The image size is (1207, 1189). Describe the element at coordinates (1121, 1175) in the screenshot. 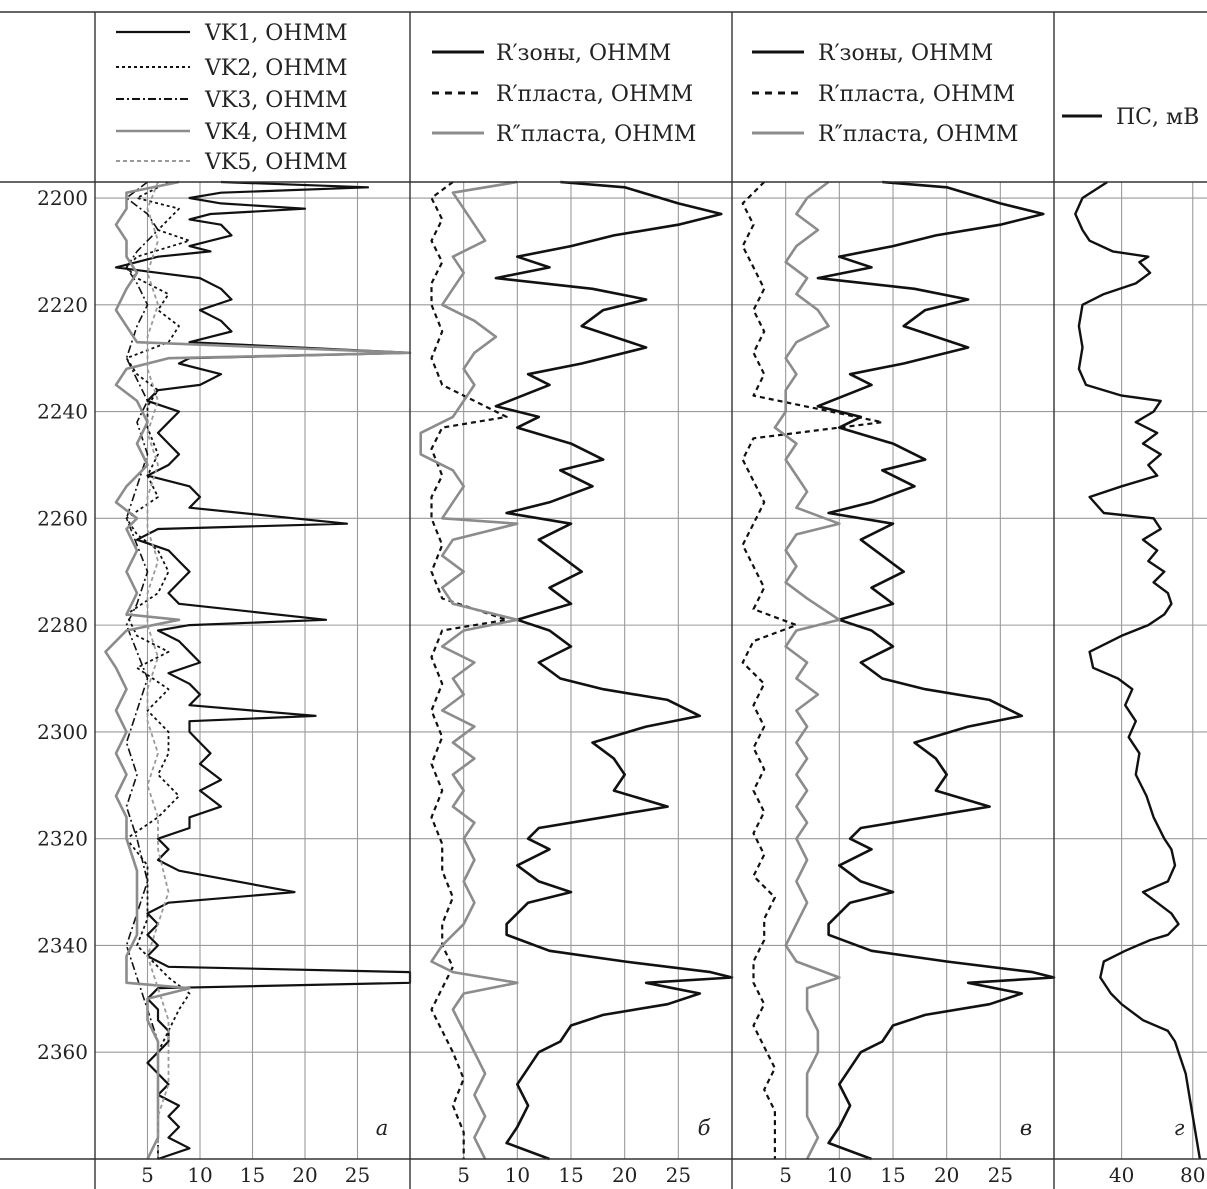

I see `x-tick-label: 40` at that location.